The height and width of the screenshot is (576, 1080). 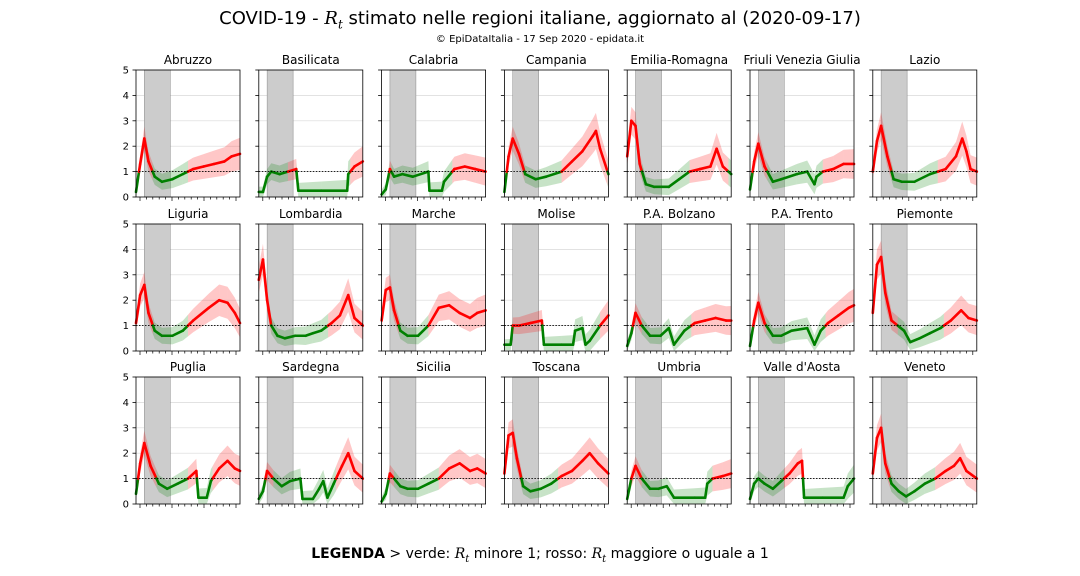 What do you see at coordinates (188, 214) in the screenshot?
I see `subplot-title: Liguria` at bounding box center [188, 214].